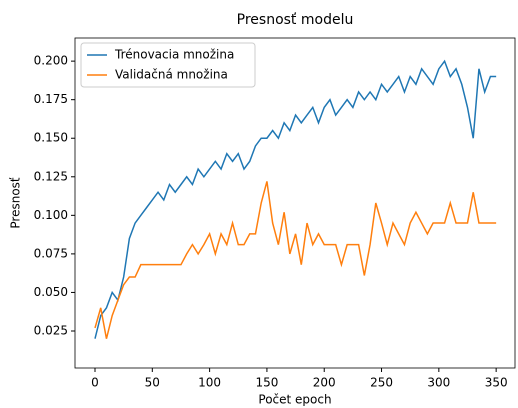  Describe the element at coordinates (51, 61) in the screenshot. I see `y-tick-label: 0.200` at that location.